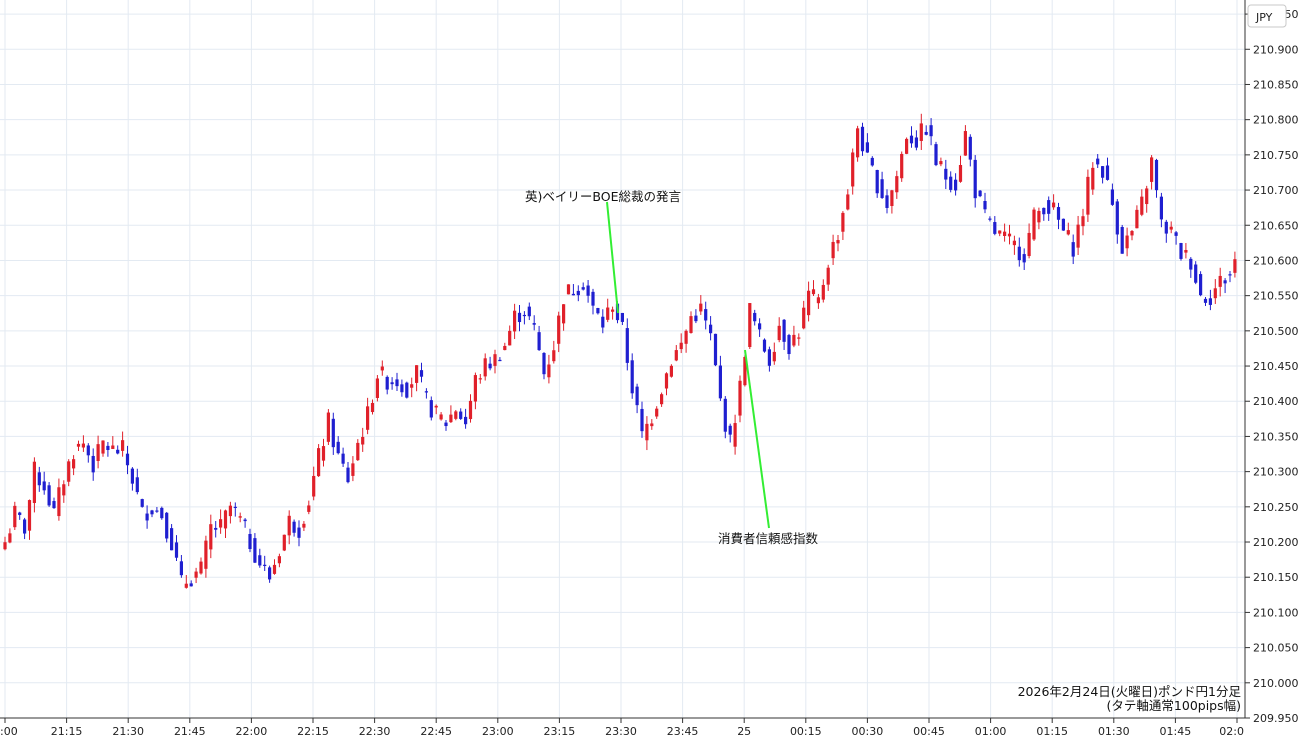 Image resolution: width=1300 pixels, height=745 pixels. Describe the element at coordinates (1276, 366) in the screenshot. I see `y-tick-label: 210.450` at that location.